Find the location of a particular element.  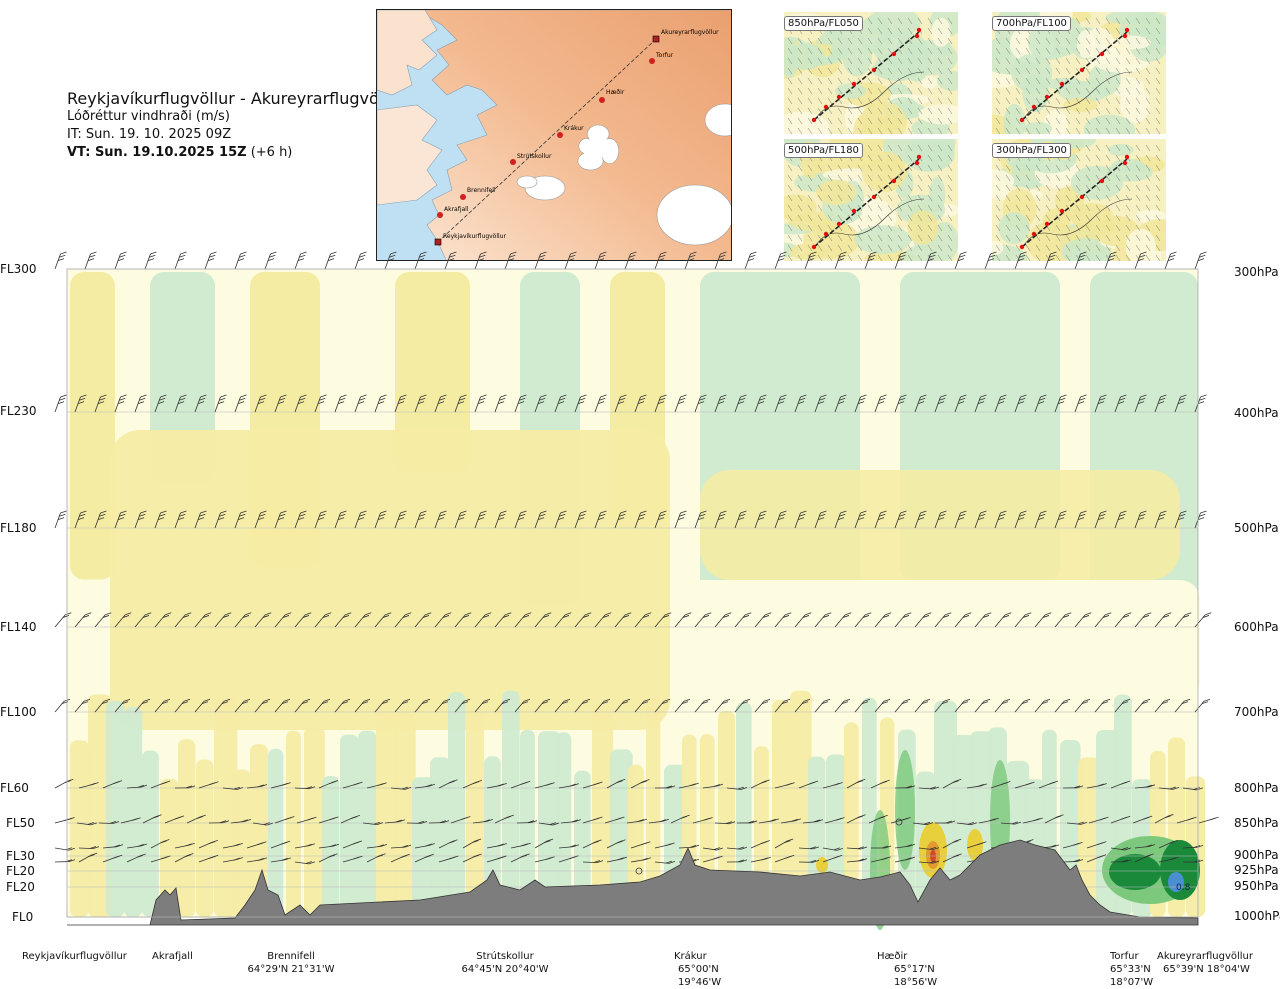

mini-map-label: 850hPa/FL050 is located at coordinates (823, 23).